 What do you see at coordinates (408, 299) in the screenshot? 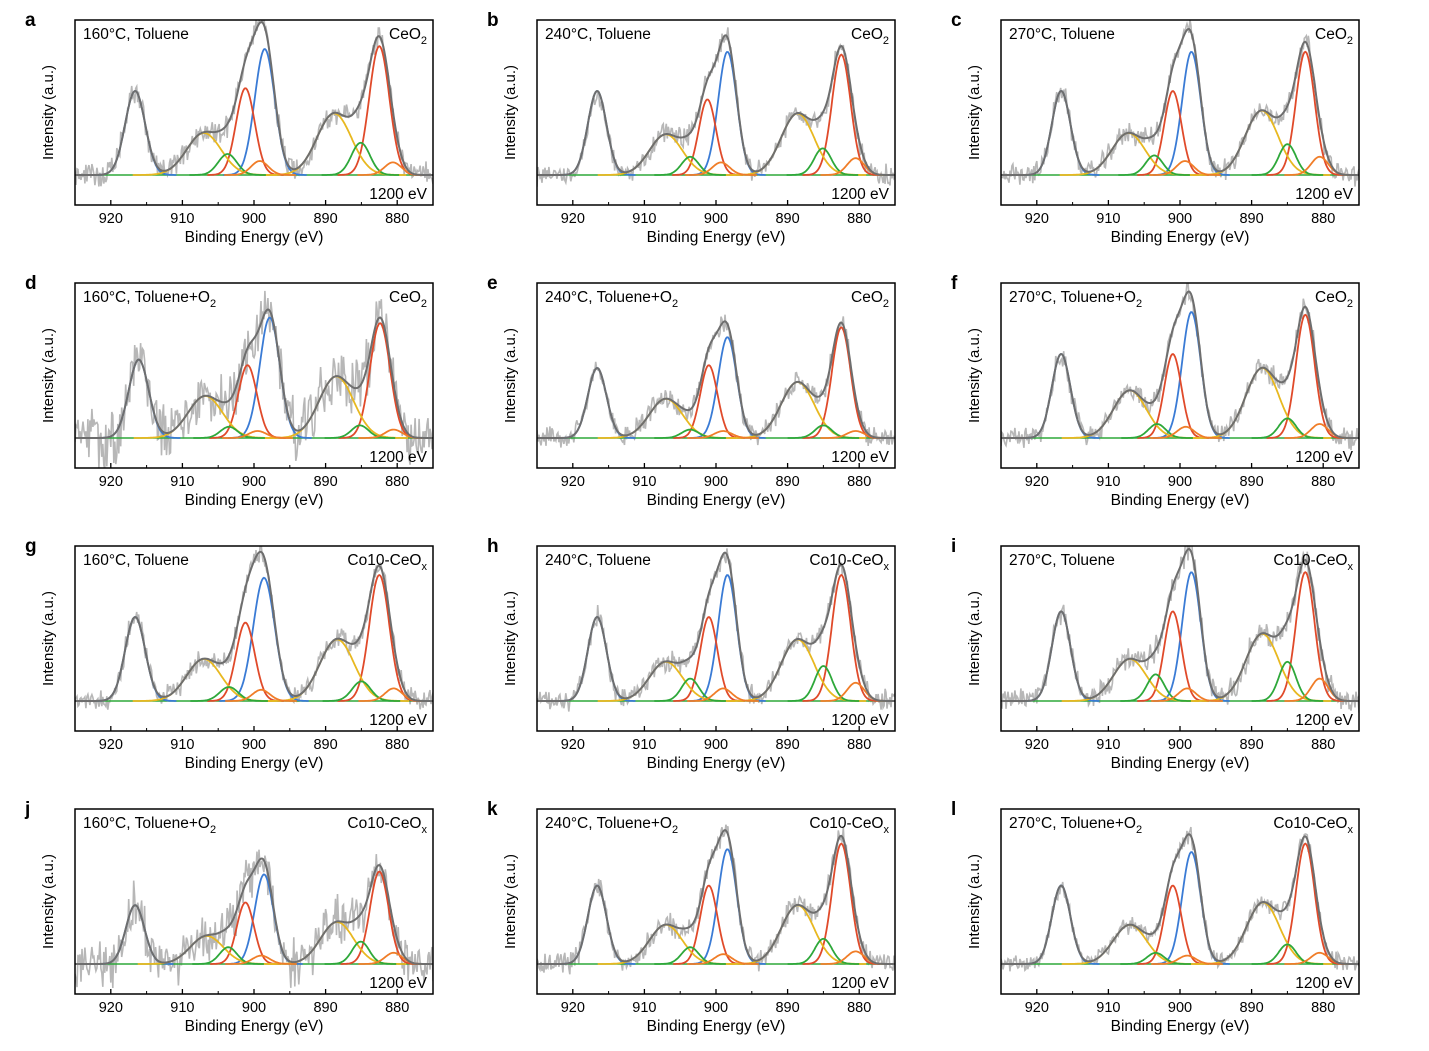
I see `sample-label: CeO2` at bounding box center [408, 299].